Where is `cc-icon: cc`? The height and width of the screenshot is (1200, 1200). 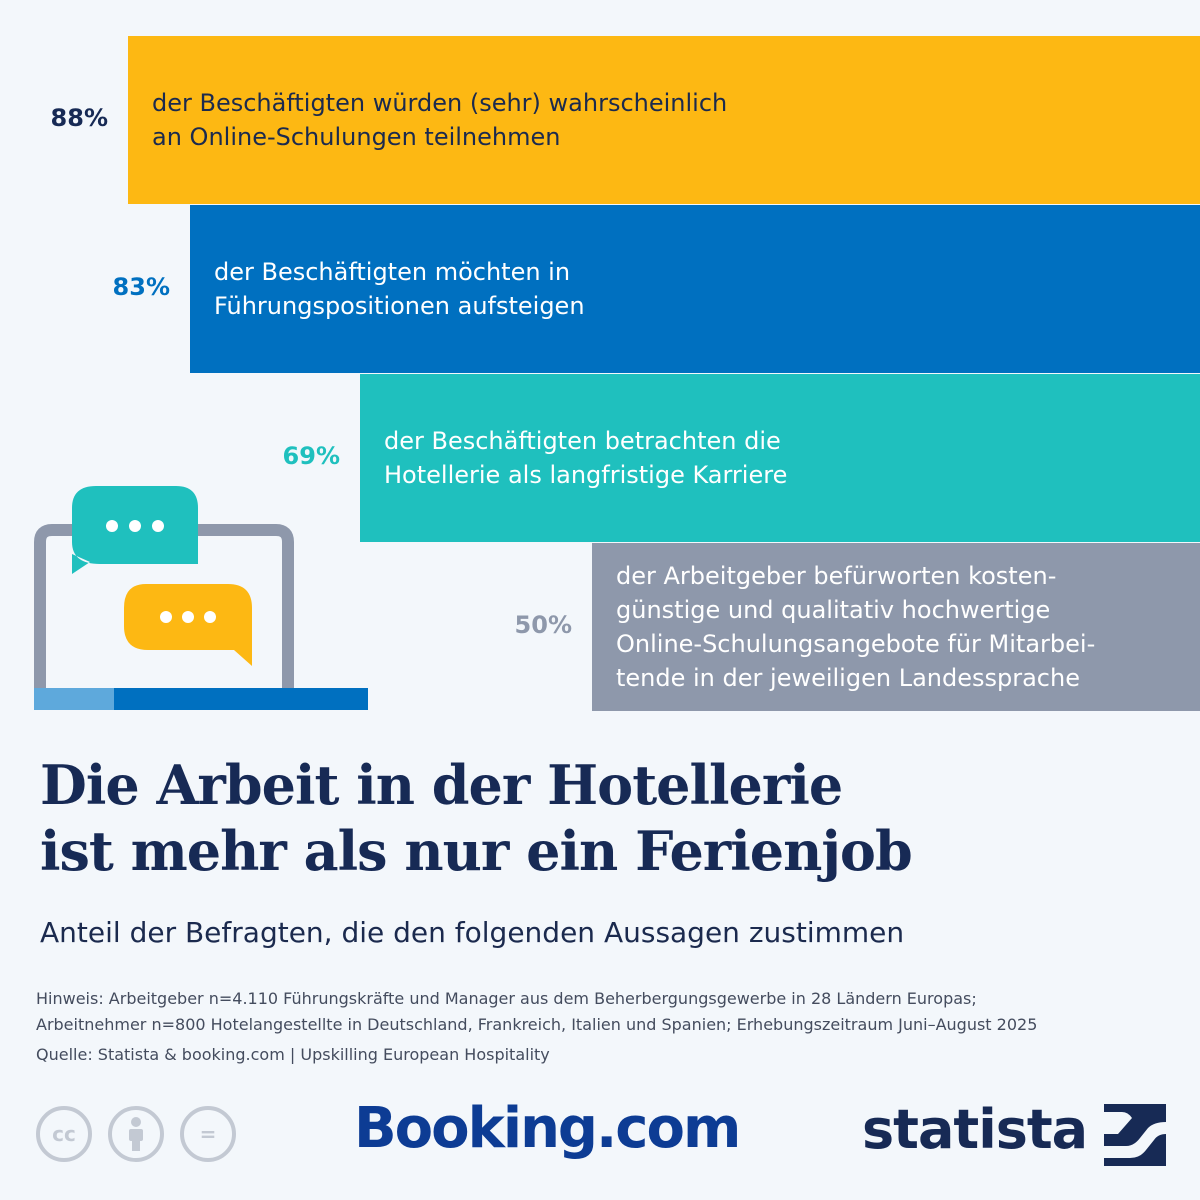
cc-icon: cc is located at coordinates (64, 1134).